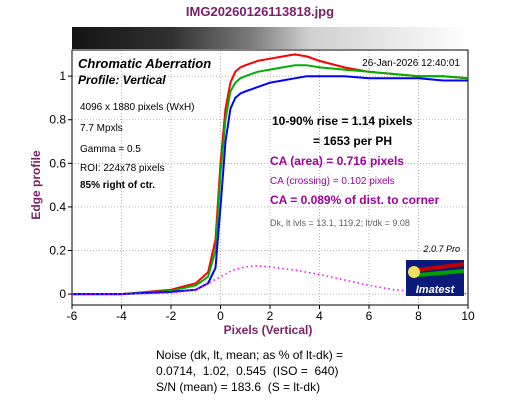  Describe the element at coordinates (319, 316) in the screenshot. I see `x-tick-label: 4` at that location.